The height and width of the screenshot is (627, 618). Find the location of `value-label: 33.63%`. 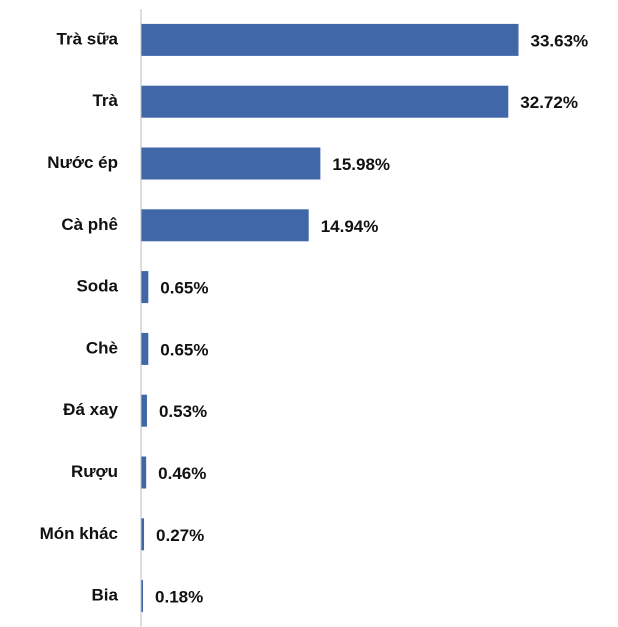

value-label: 33.63% is located at coordinates (559, 40).